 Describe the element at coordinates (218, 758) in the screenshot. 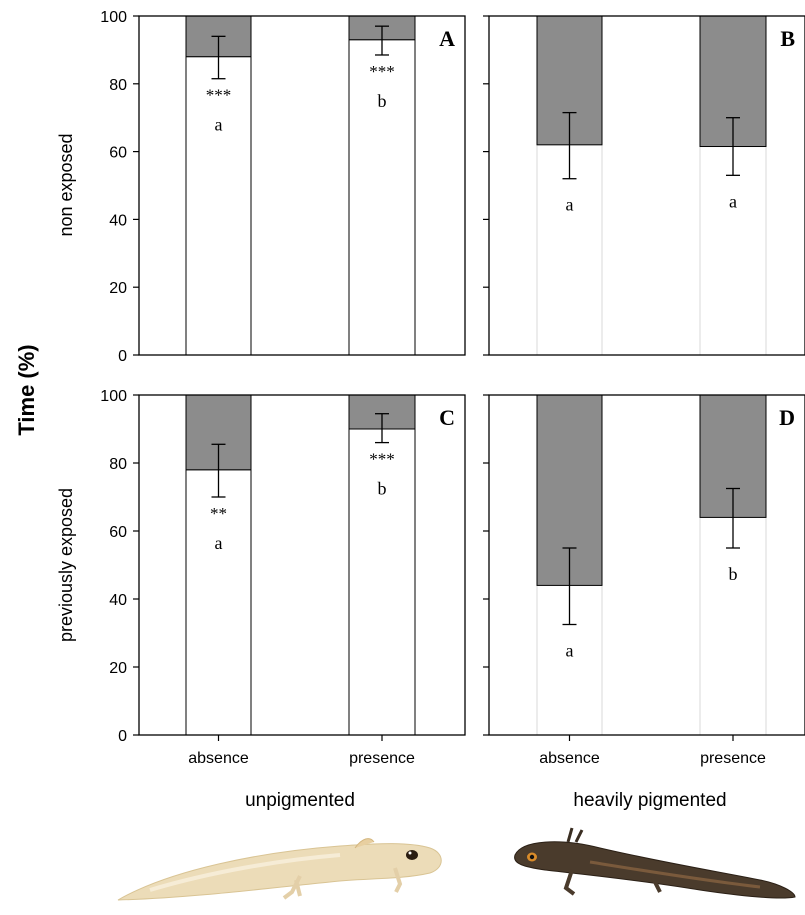

I see `category-label-C-0: absence` at that location.